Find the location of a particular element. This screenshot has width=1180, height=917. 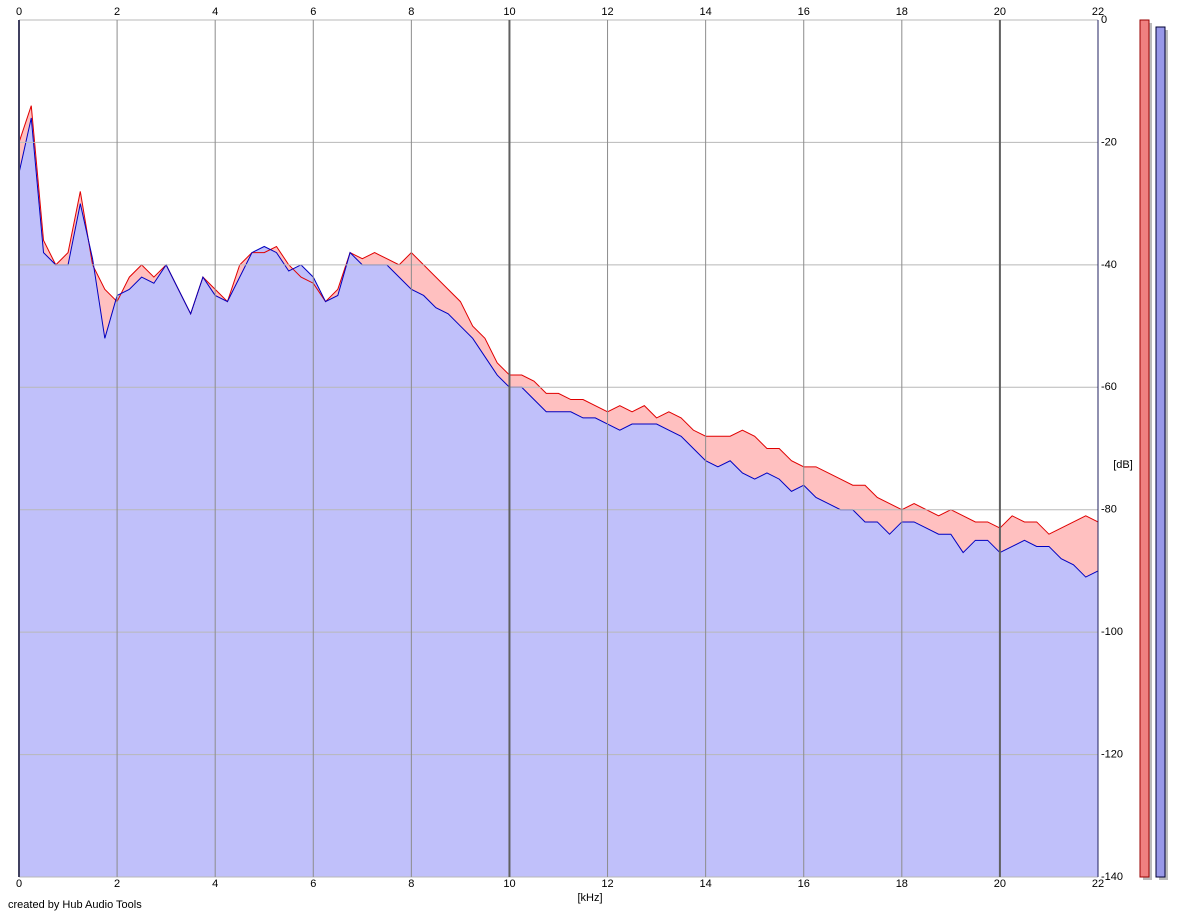

y-tick-label: -140 is located at coordinates (1112, 877).